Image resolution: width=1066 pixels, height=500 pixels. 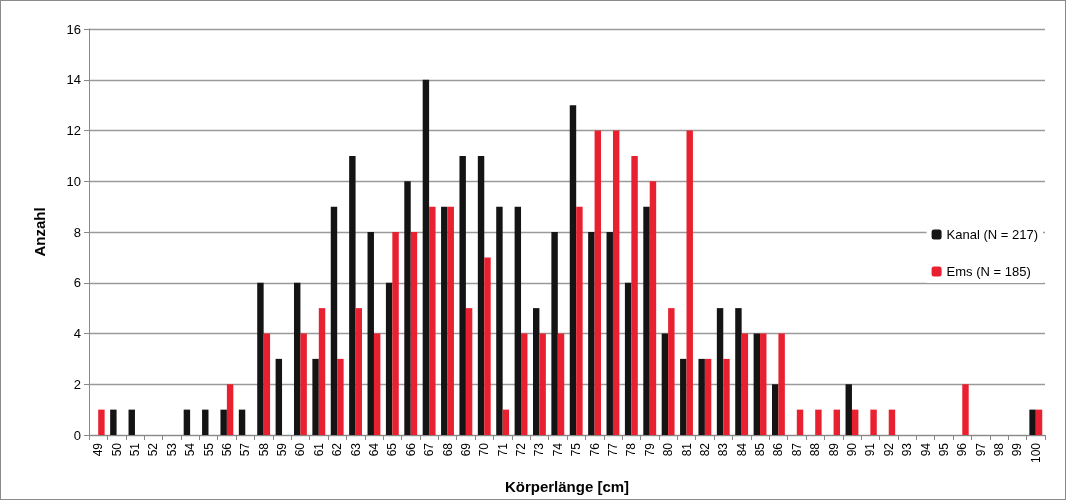 I want to click on y-tick-label: 6, so click(x=77, y=283).